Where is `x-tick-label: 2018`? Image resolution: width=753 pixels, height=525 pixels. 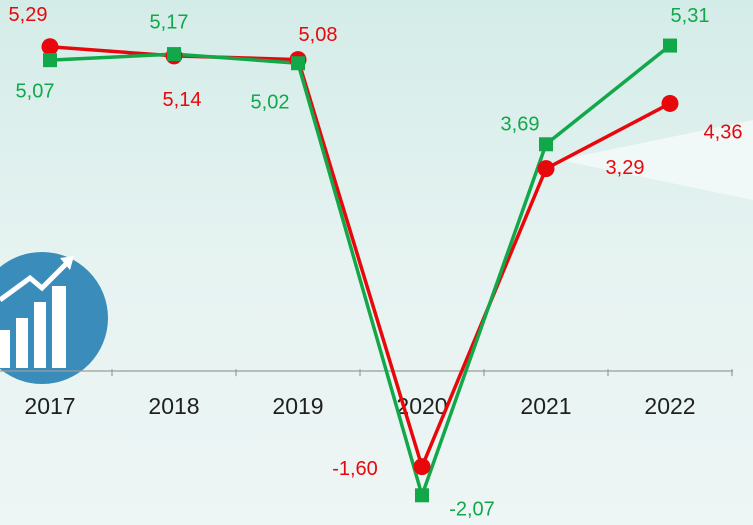
x-tick-label: 2018 is located at coordinates (173, 406).